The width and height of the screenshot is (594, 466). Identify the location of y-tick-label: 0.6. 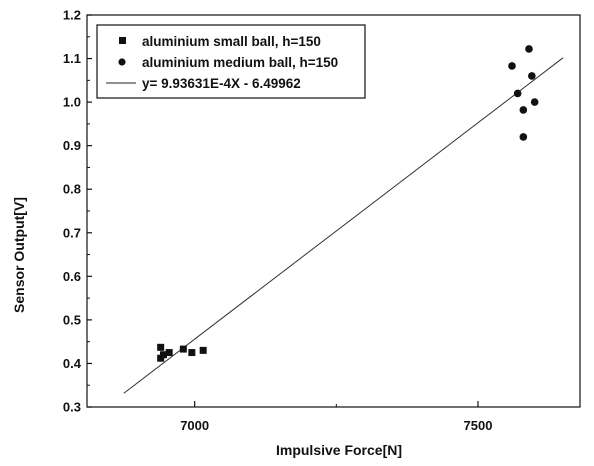
(72, 276).